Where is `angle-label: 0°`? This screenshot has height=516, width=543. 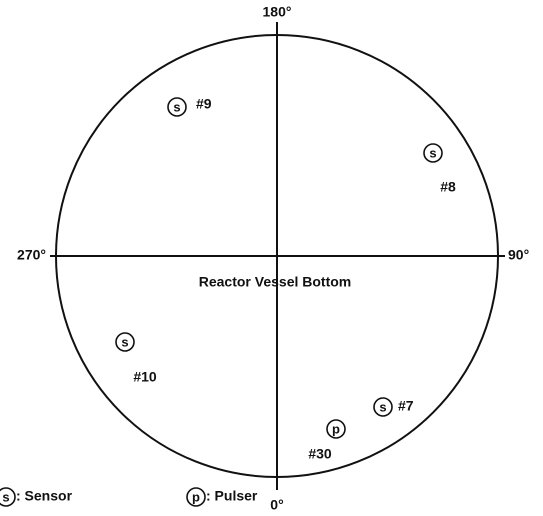
angle-label: 0° is located at coordinates (276, 505).